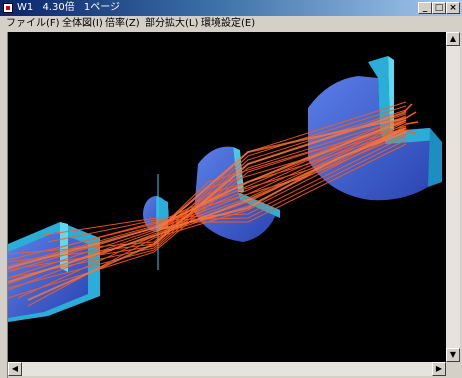  I want to click on scroll-right-button: ▶, so click(439, 369).